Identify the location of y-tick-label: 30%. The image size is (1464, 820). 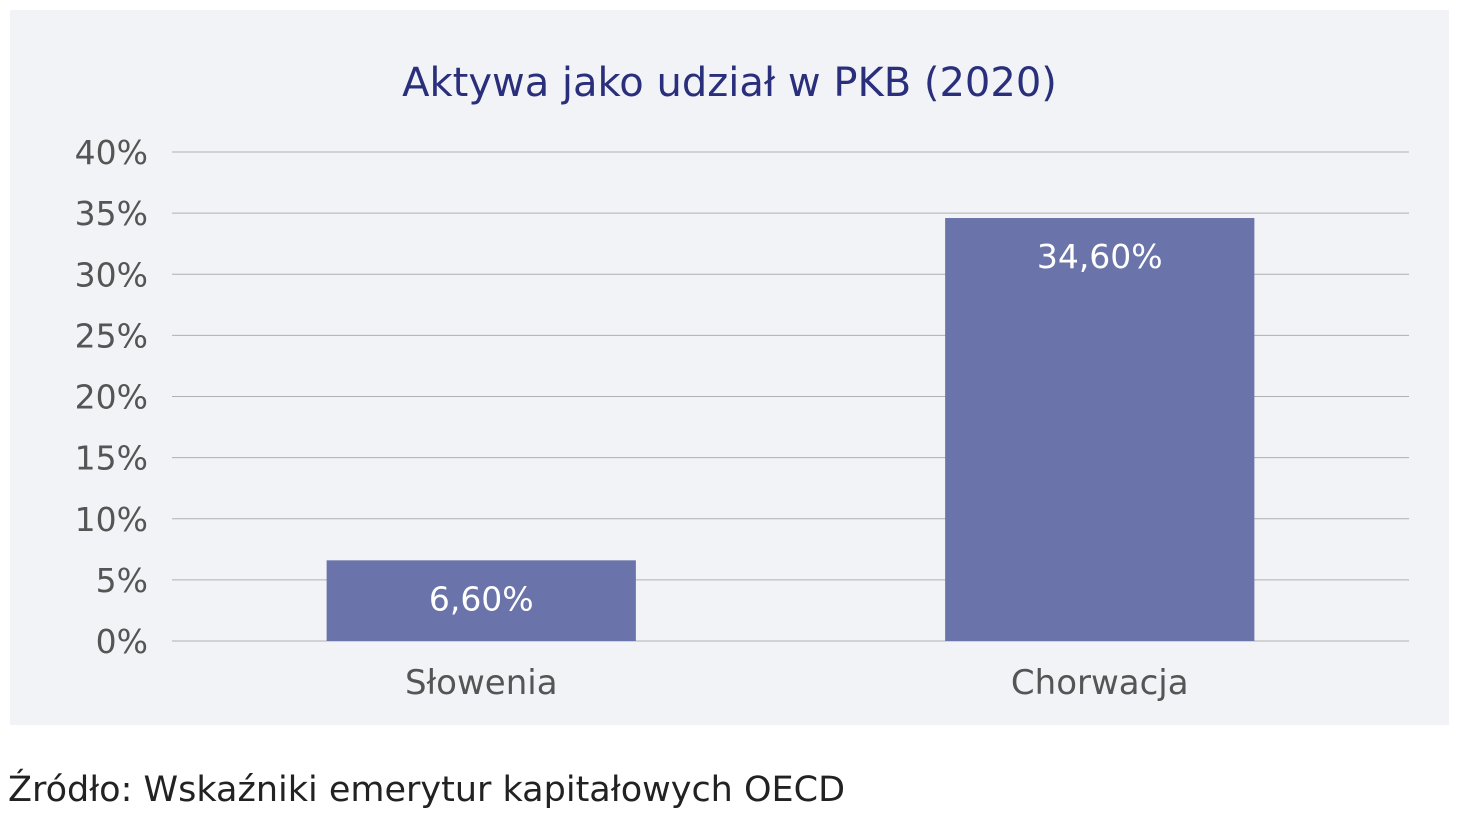
(111, 274).